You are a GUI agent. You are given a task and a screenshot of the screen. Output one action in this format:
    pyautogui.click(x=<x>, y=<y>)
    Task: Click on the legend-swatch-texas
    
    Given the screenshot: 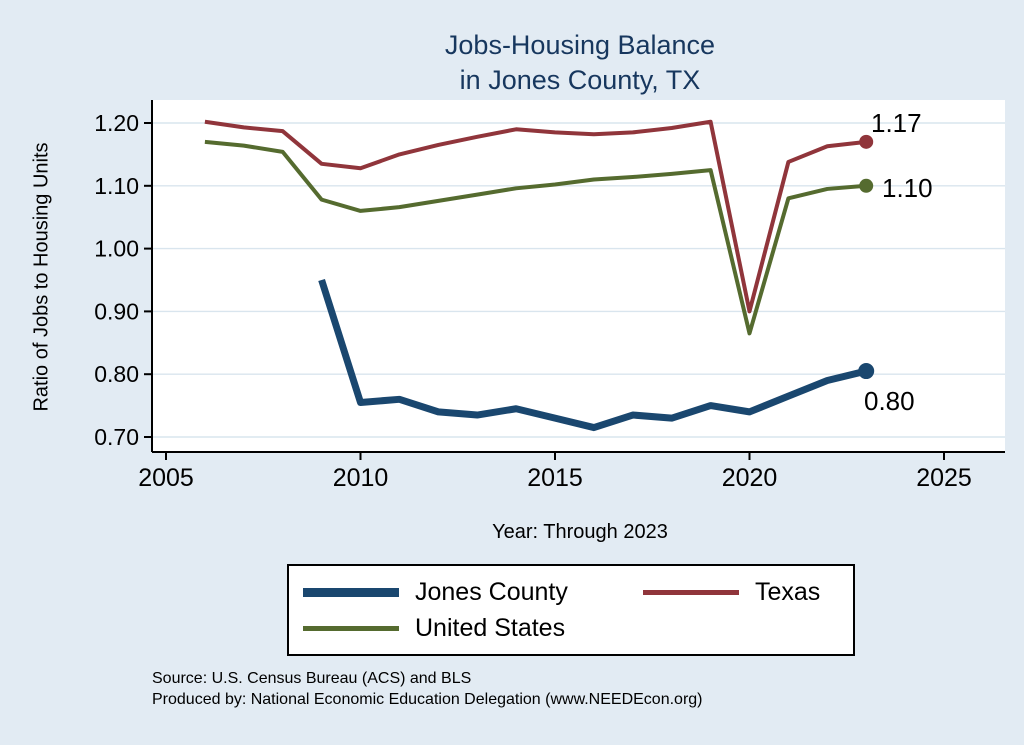 What is the action you would take?
    pyautogui.click(x=691, y=592)
    